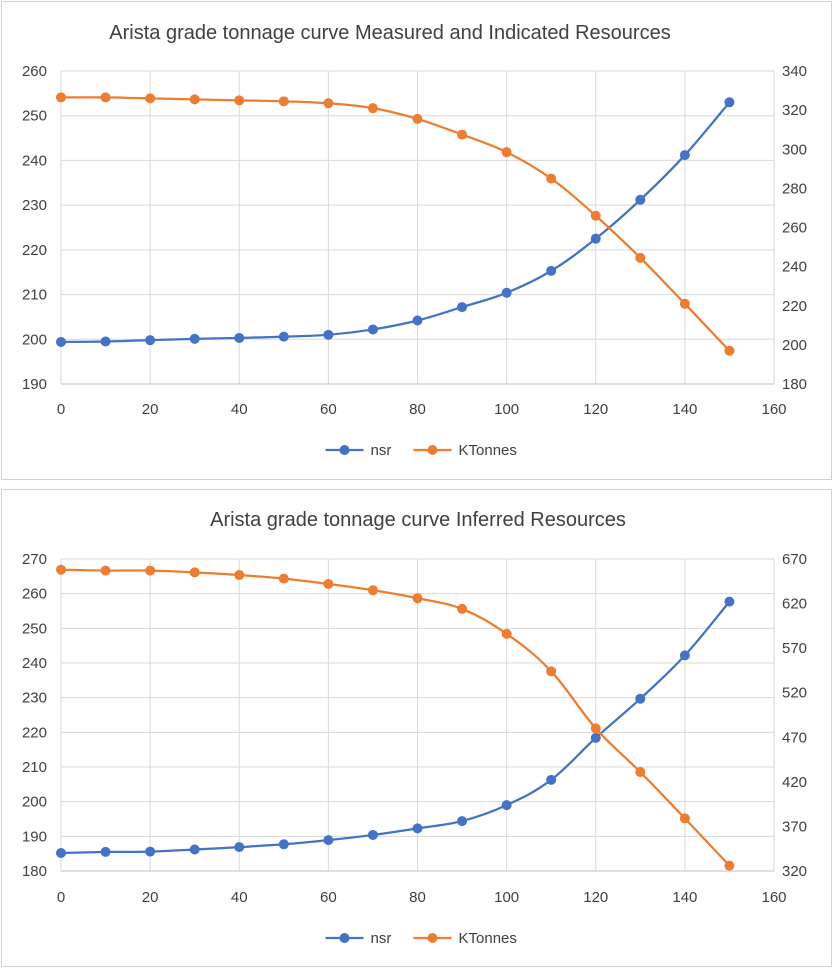 The height and width of the screenshot is (969, 835). I want to click on y-right-tick-label: 570, so click(794, 648).